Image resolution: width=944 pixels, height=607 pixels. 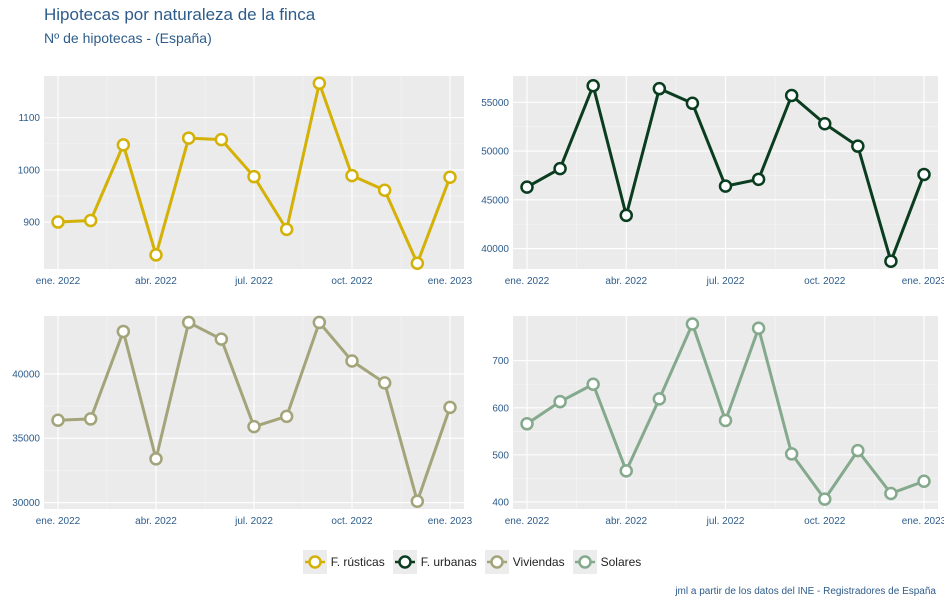 I want to click on y-tick-label: 500, so click(x=500, y=455).